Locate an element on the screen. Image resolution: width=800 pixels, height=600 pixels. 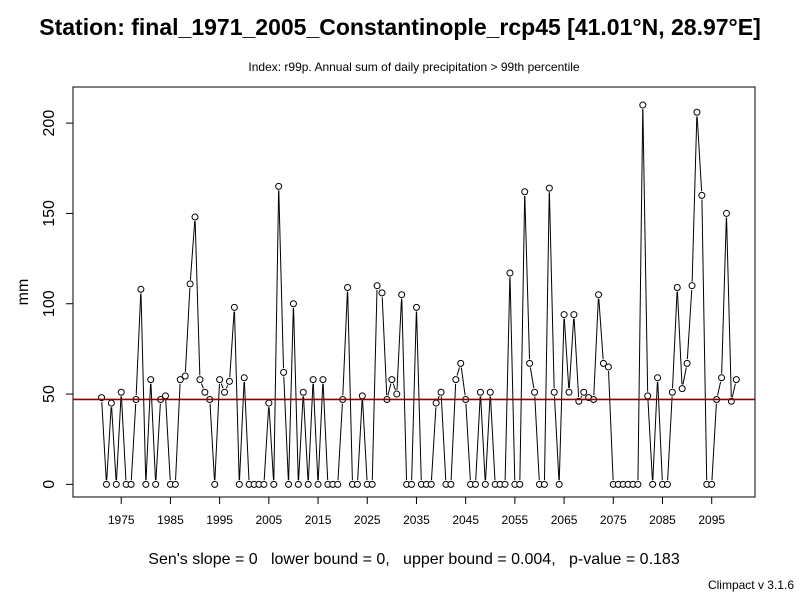
data-point-2050 is located at coordinates (490, 392).